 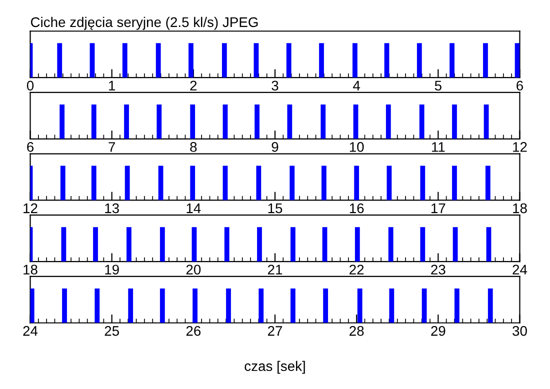 What do you see at coordinates (193, 269) in the screenshot?
I see `x-tick-label: 20` at bounding box center [193, 269].